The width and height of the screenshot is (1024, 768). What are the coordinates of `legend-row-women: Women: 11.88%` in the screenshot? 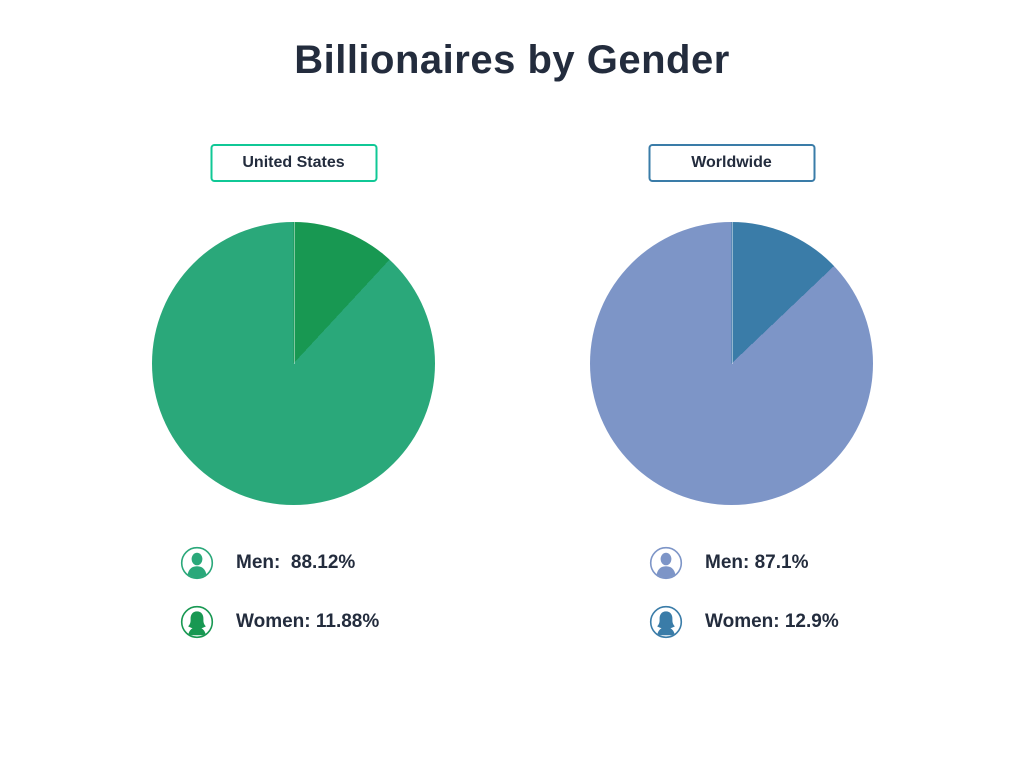 It's located at (279, 622).